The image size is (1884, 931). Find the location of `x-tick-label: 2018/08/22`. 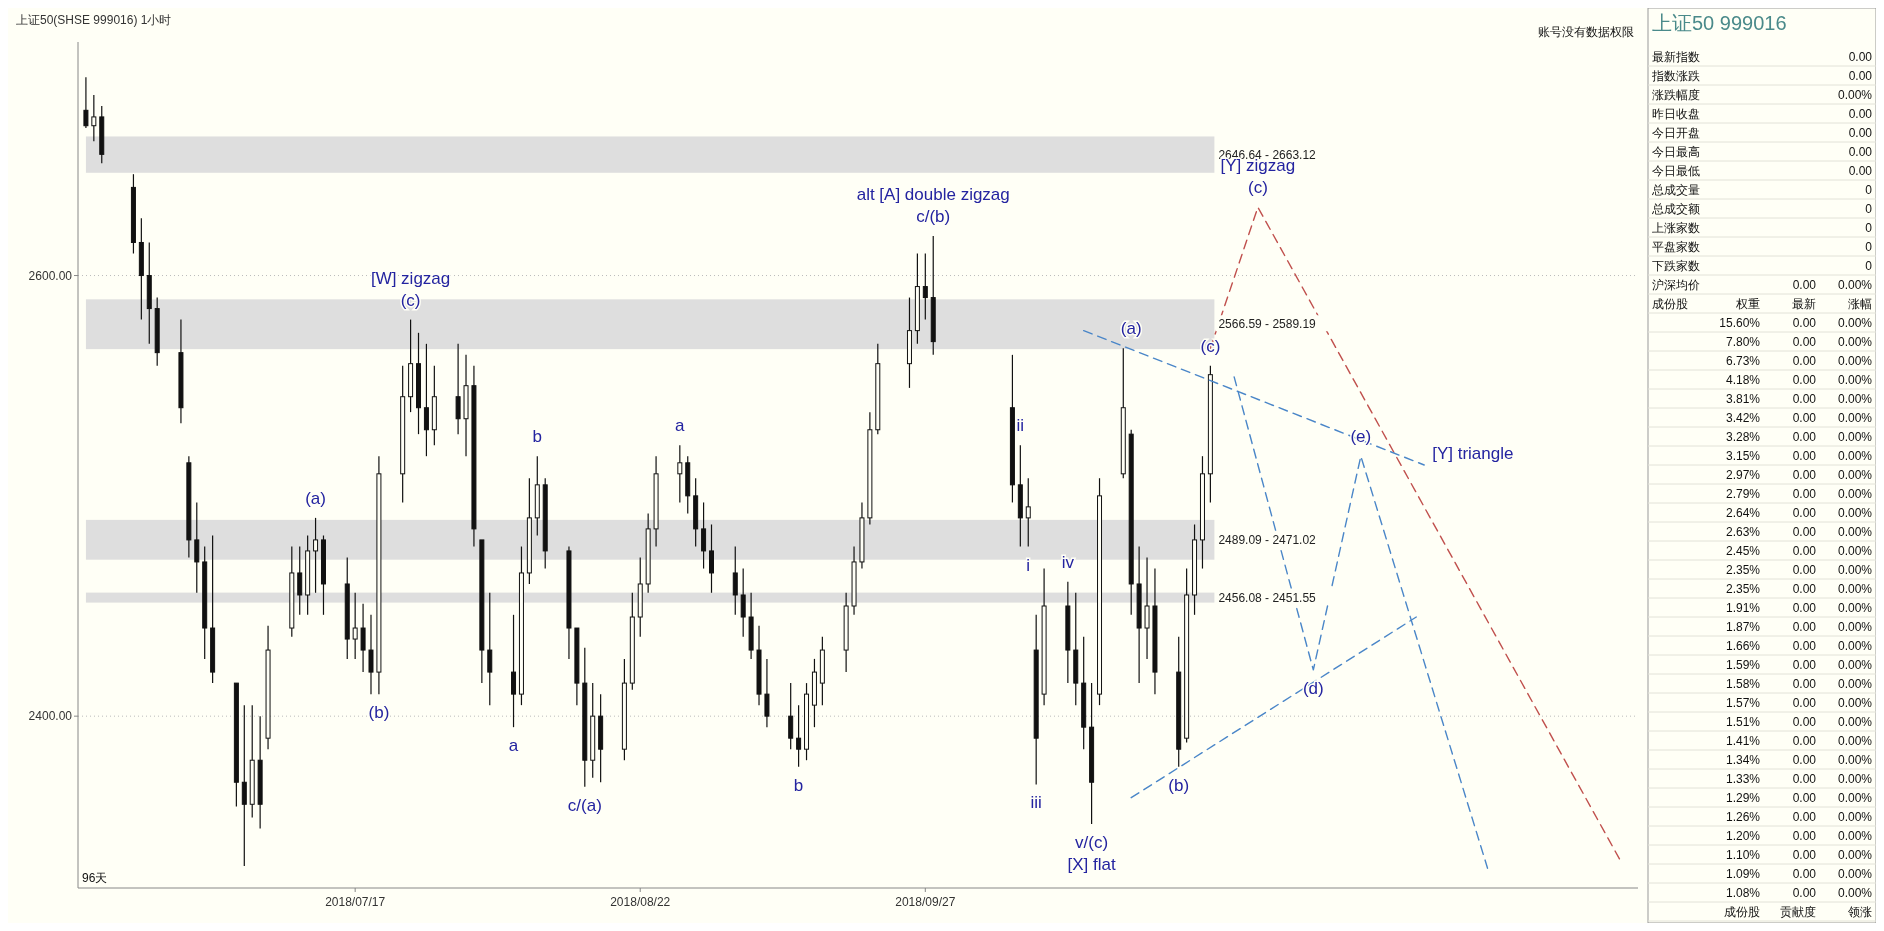

x-tick-label: 2018/08/22 is located at coordinates (640, 902).